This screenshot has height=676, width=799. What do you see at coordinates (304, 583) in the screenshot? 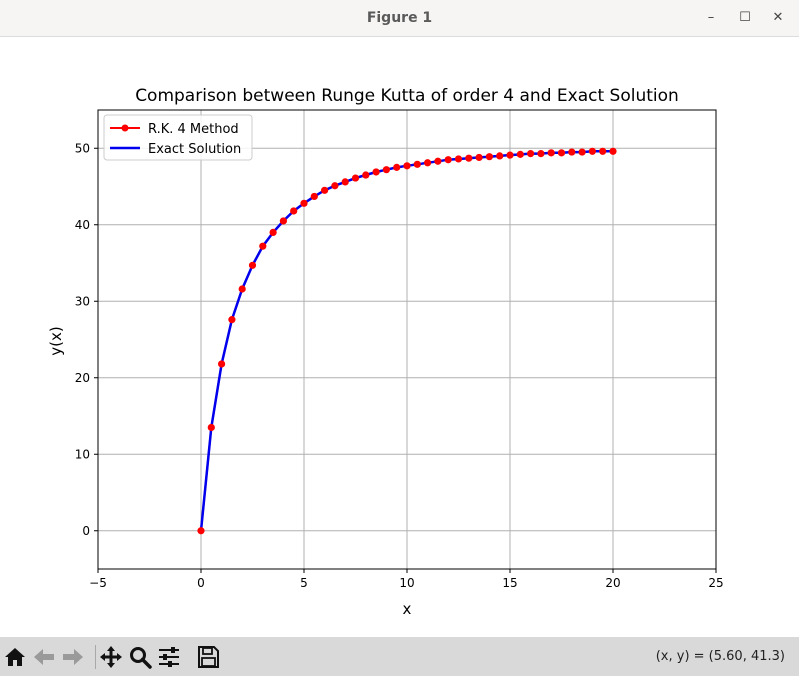
I see `x-tick-label: 5` at bounding box center [304, 583].